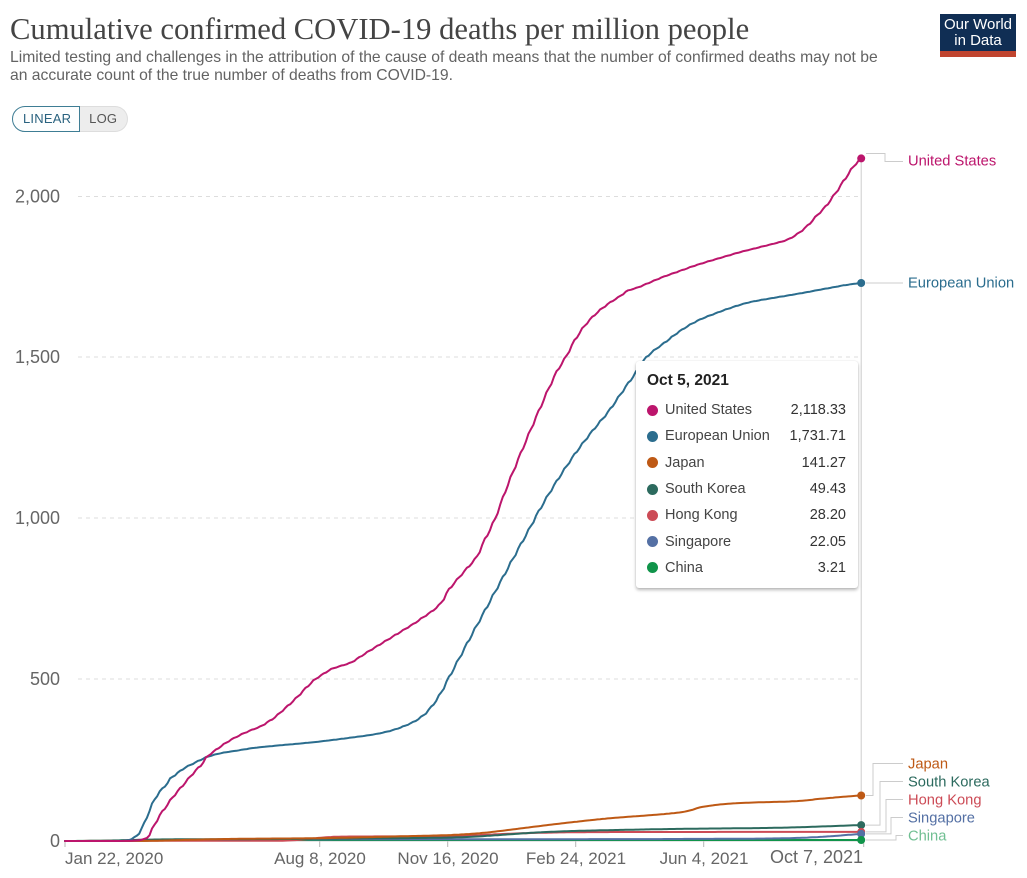  Describe the element at coordinates (447, 858) in the screenshot. I see `svg-text: Nov 16, 2020` at that location.